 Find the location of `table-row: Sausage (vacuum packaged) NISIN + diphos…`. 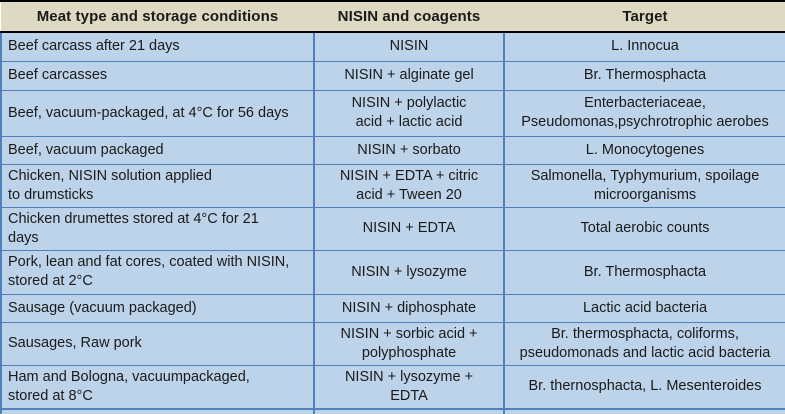

table-row: Sausage (vacuum packaged) NISIN + diphos… is located at coordinates (392, 308).